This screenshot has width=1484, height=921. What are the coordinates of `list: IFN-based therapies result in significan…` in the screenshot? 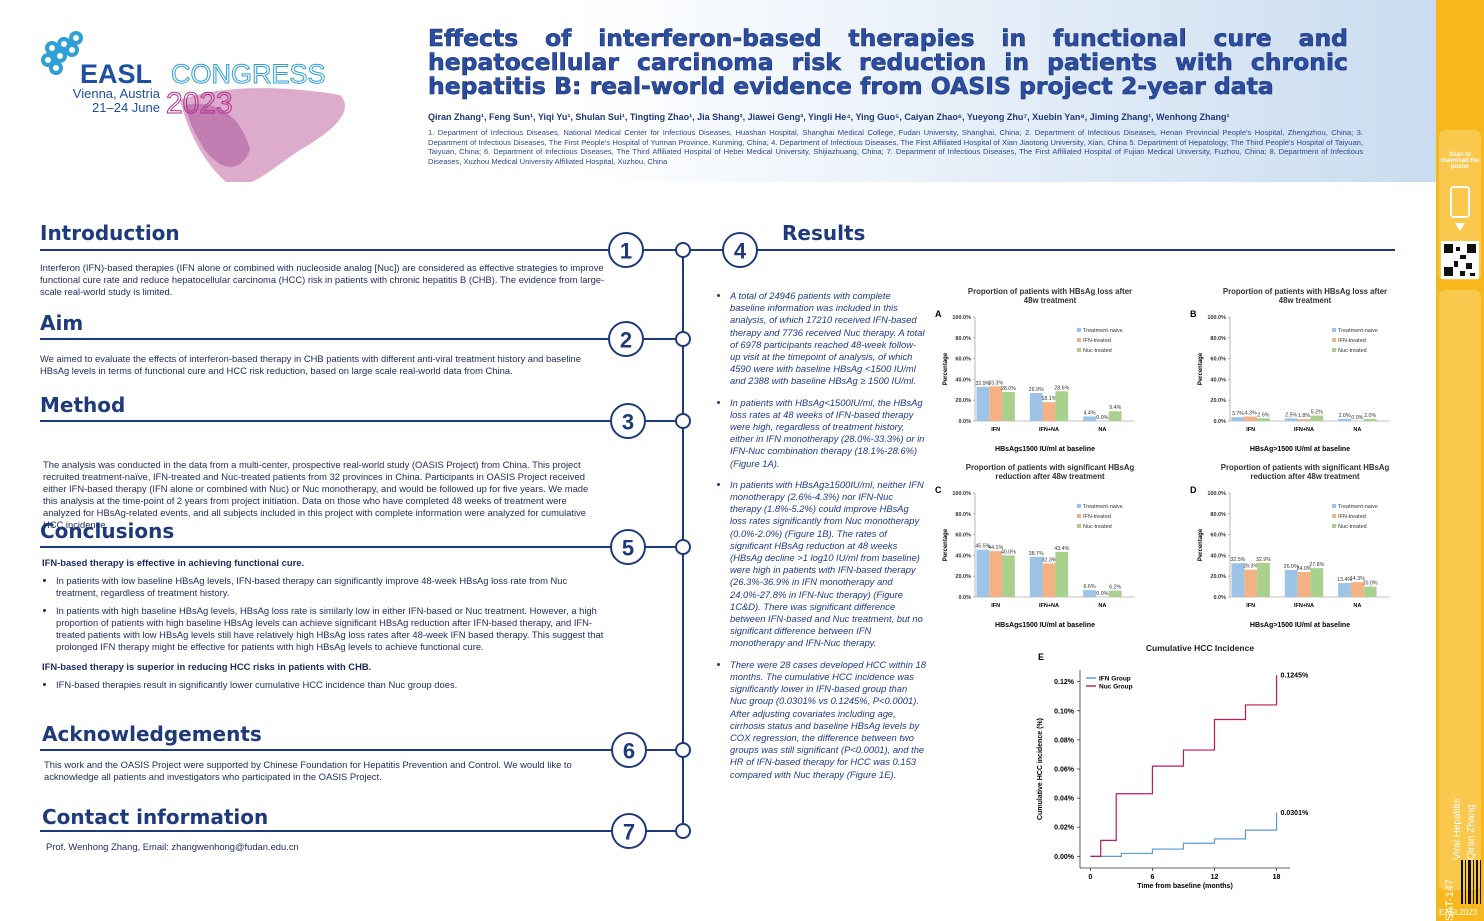 It's located at (323, 685).